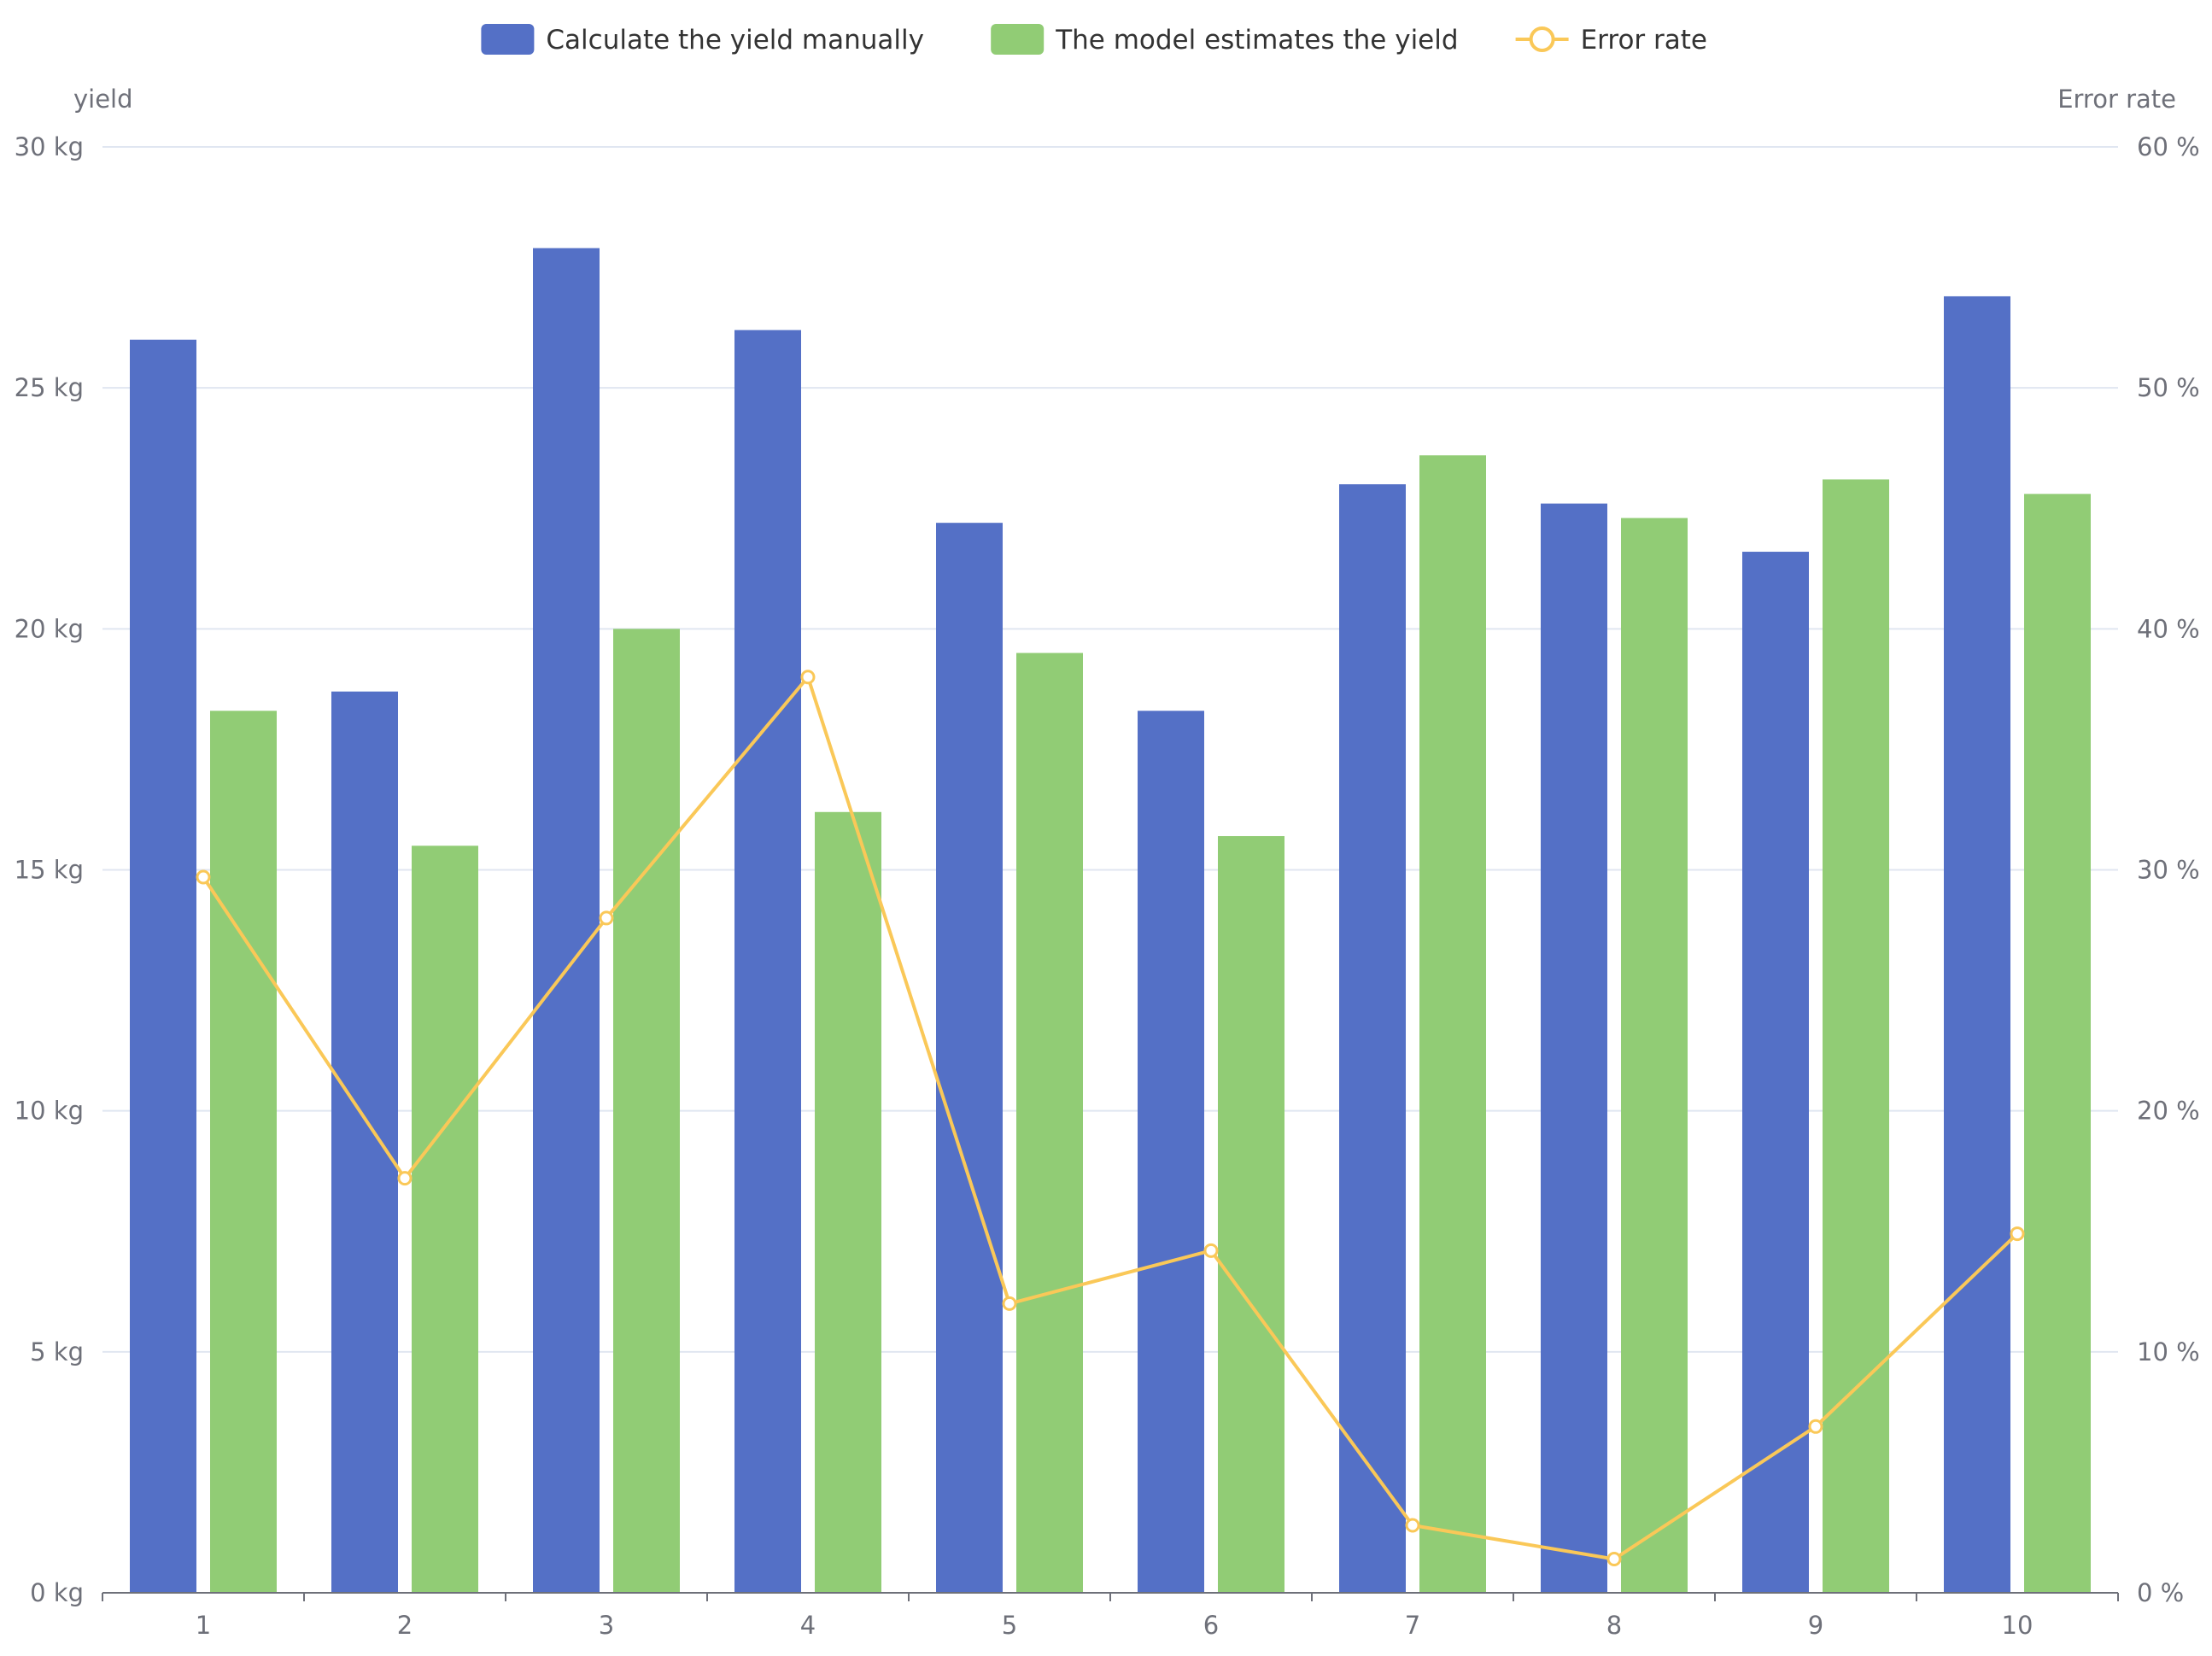 The width and height of the screenshot is (2212, 1656). I want to click on legend-item: Error rate, so click(1611, 40).